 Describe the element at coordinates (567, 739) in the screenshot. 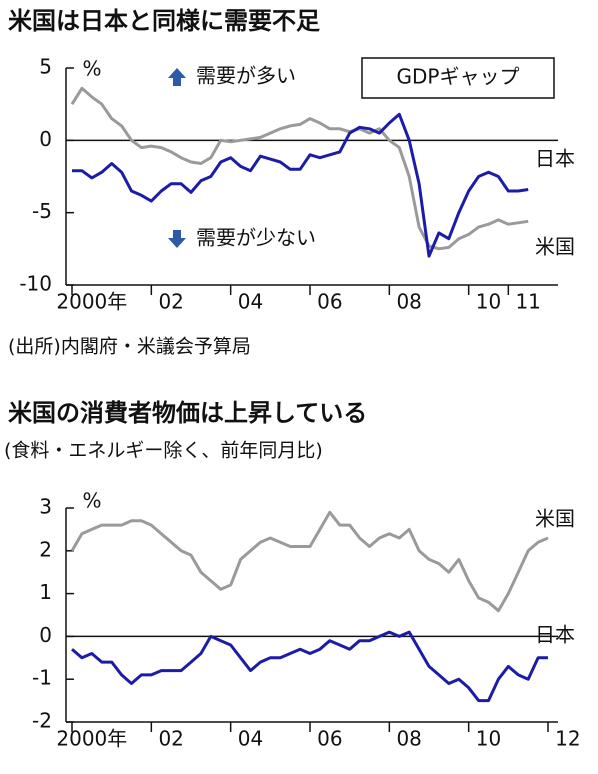

I see `x-tick-label: 12` at that location.